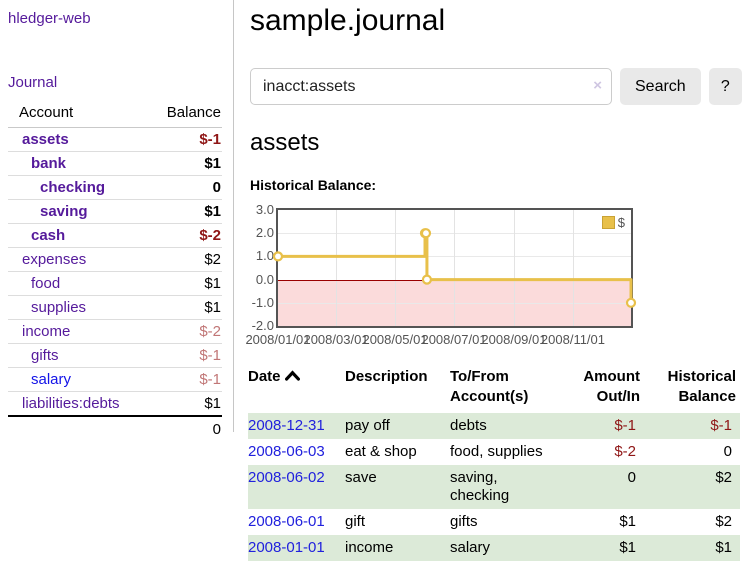  I want to click on account-link-liabilities-debts: liabilities:debts, so click(71, 403).